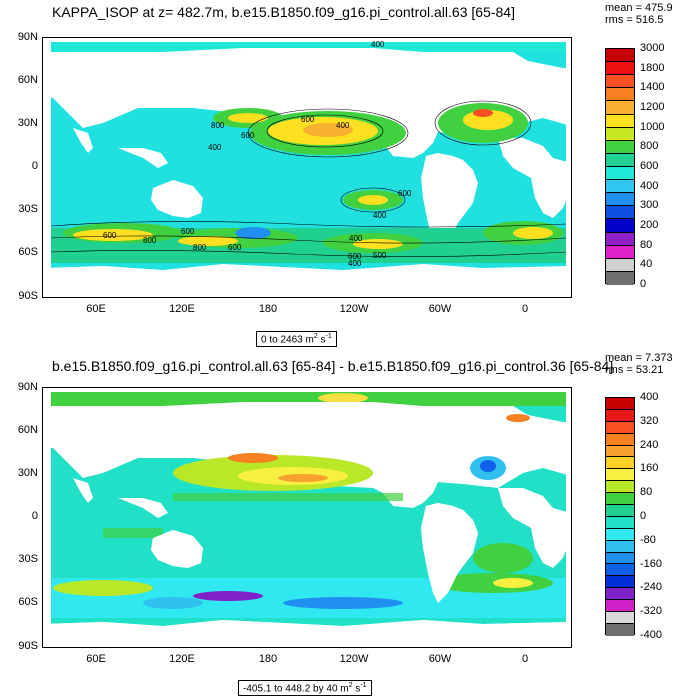 The image size is (700, 700). I want to click on colorbar-label: 400, so click(649, 397).